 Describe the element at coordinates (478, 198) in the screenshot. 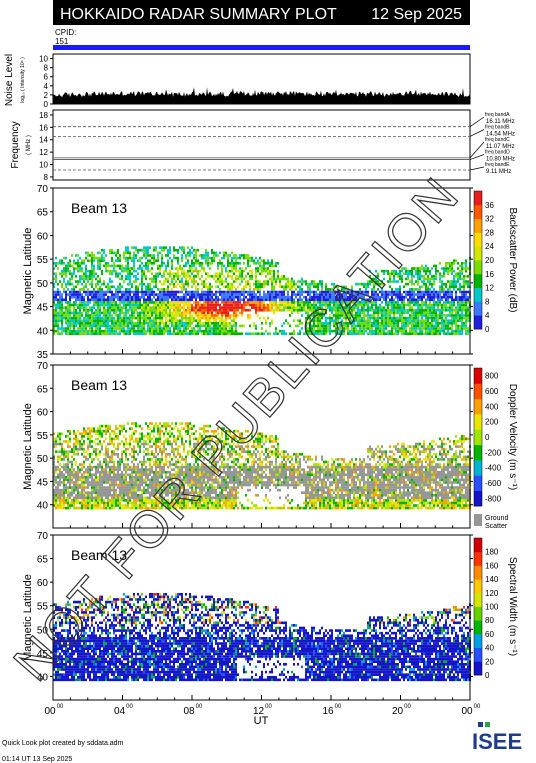

I see `colorbar-segment` at that location.